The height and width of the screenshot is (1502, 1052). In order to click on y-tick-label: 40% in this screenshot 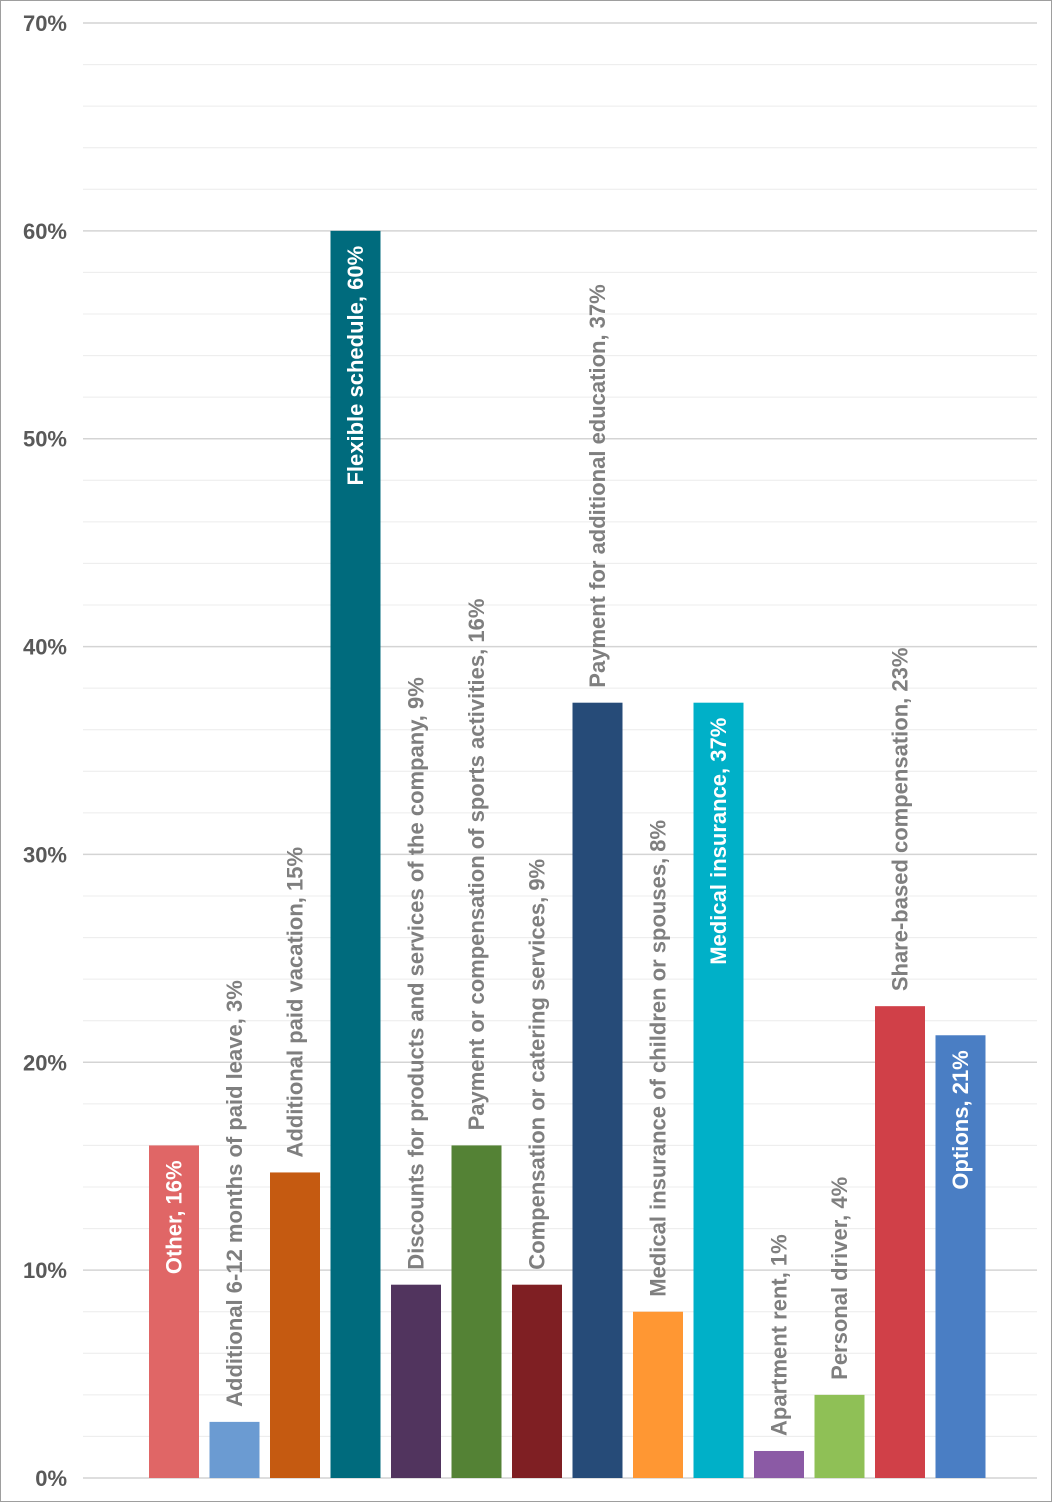, I will do `click(45, 647)`.